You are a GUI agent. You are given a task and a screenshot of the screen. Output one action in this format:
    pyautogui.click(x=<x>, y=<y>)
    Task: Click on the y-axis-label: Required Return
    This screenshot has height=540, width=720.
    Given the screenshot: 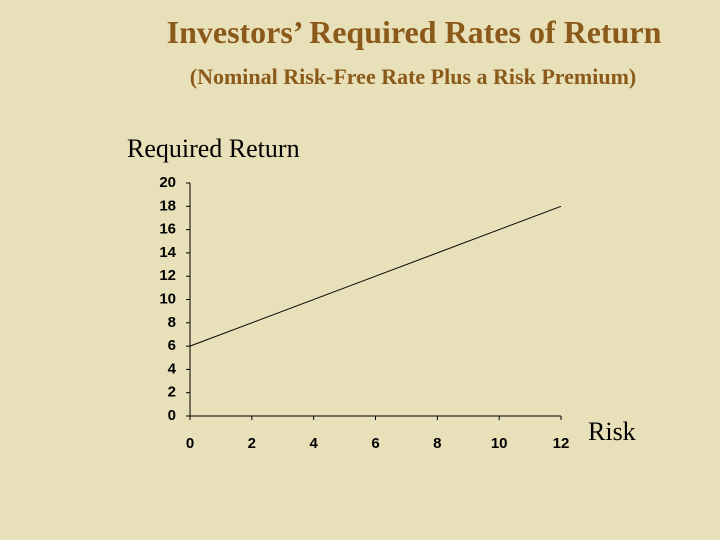 What is the action you would take?
    pyautogui.click(x=213, y=148)
    